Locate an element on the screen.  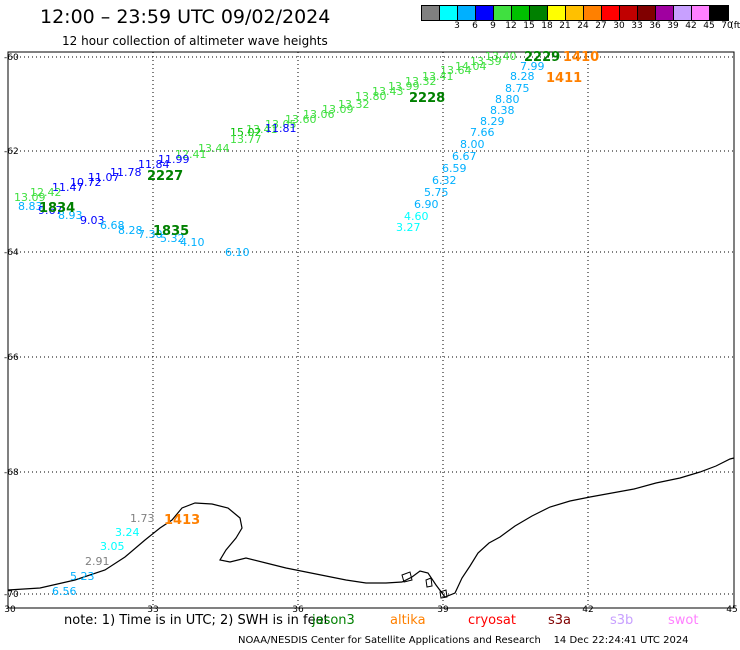
swh-value-label: 8.80 is located at coordinates (507, 99).